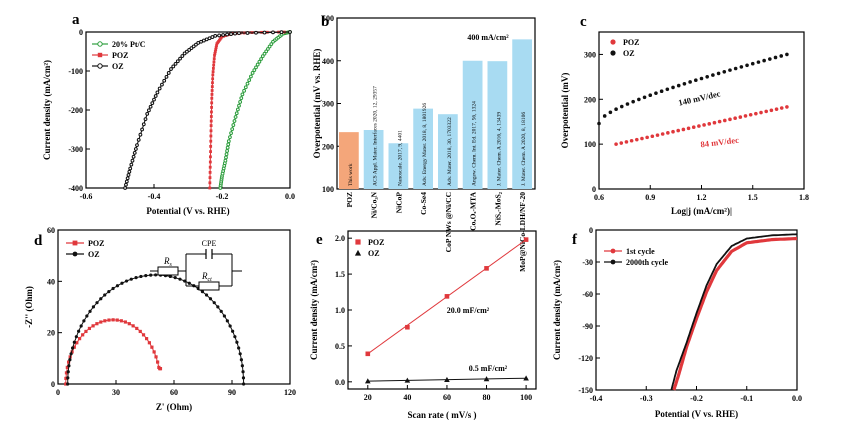 The height and width of the screenshot is (431, 841). Describe the element at coordinates (75, 149) in the screenshot. I see `y-tick-label: -300` at that location.